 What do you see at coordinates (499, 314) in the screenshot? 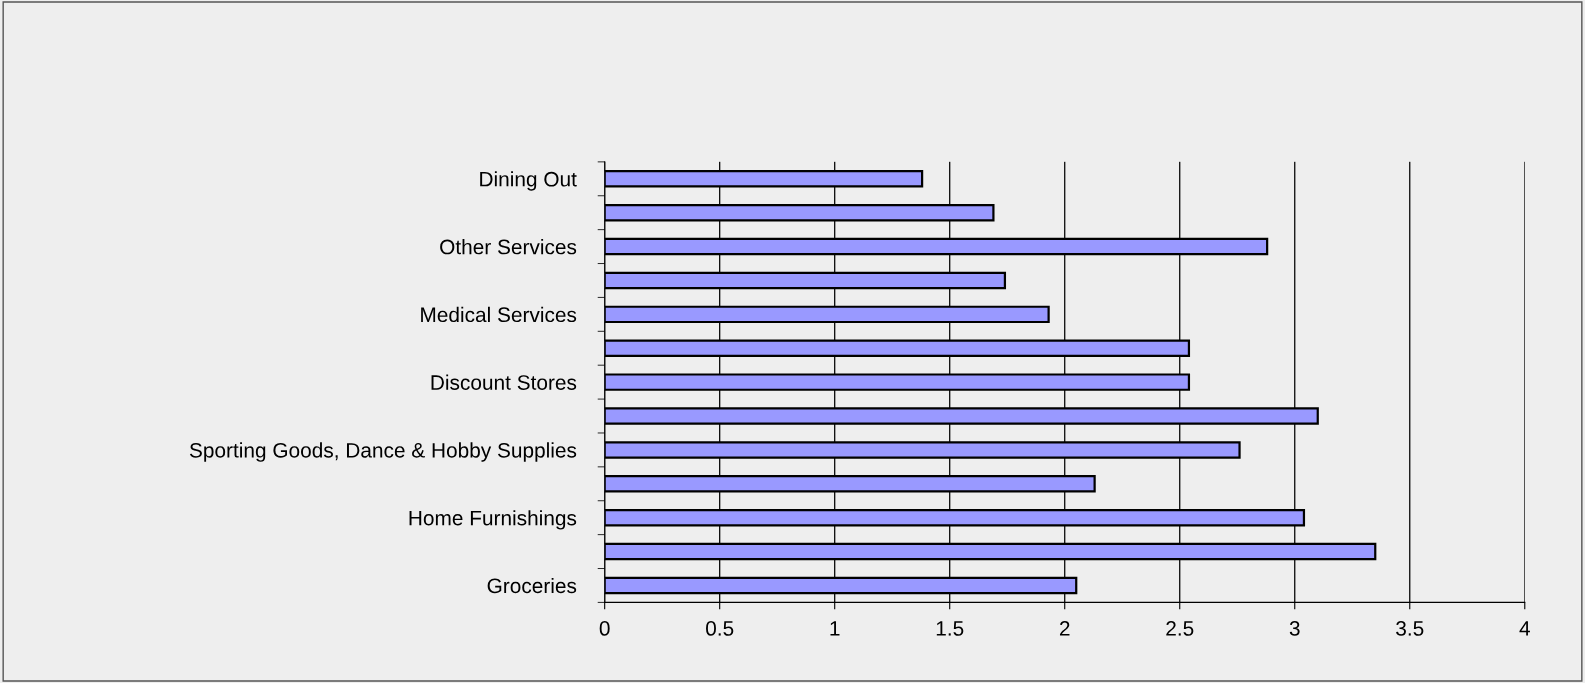
I see `y-tick-label: Medical Services` at bounding box center [499, 314].